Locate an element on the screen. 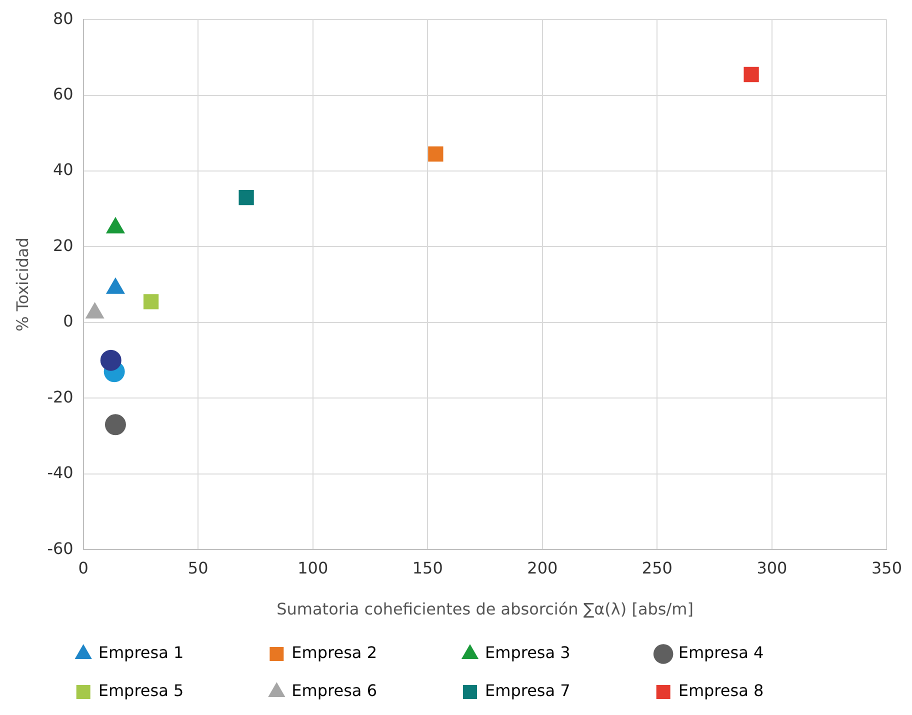 The image size is (912, 715). legend-label: Empresa 5 is located at coordinates (173, 690).